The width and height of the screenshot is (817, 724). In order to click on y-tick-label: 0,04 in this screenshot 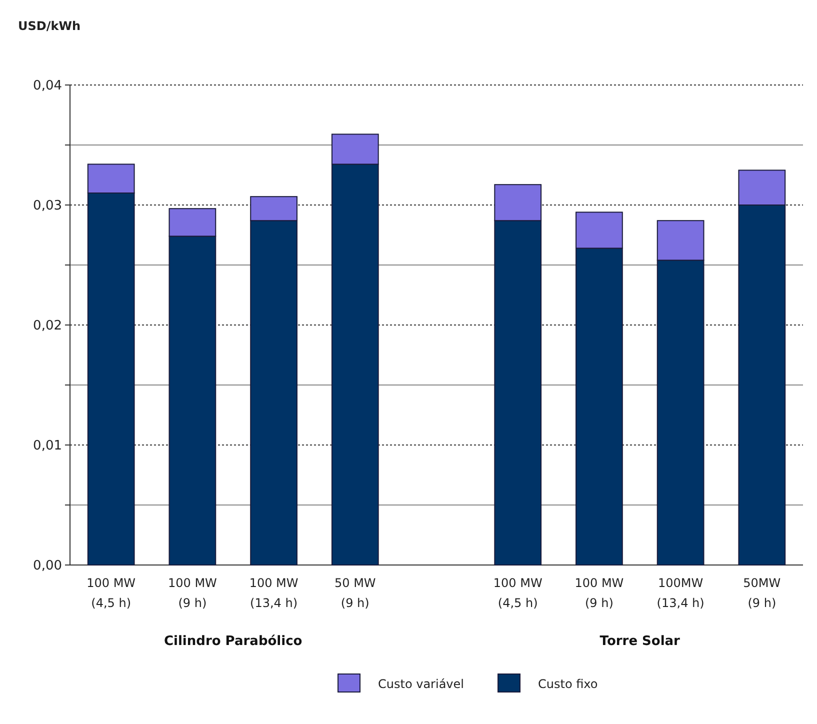, I will do `click(47, 86)`.